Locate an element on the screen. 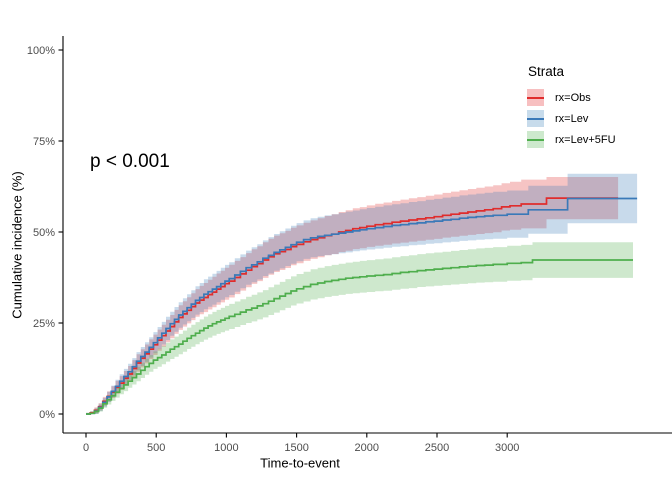 The height and width of the screenshot is (480, 672). legend-items: rx=Obs rx=Lev rx=Lev+5FU is located at coordinates (571, 118).